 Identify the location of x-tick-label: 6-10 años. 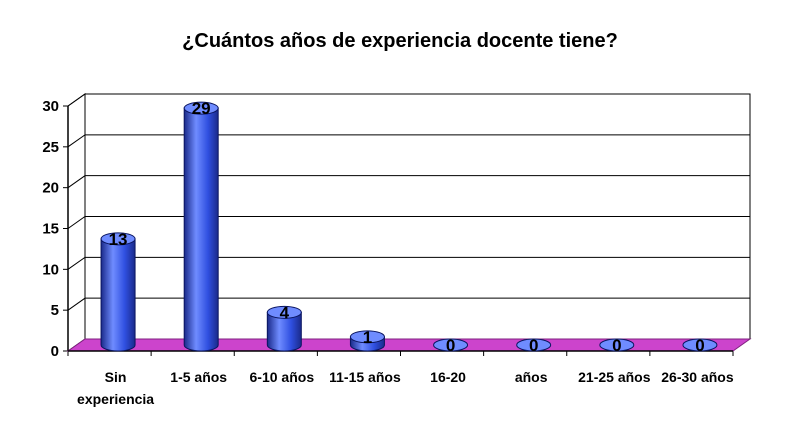
(282, 377).